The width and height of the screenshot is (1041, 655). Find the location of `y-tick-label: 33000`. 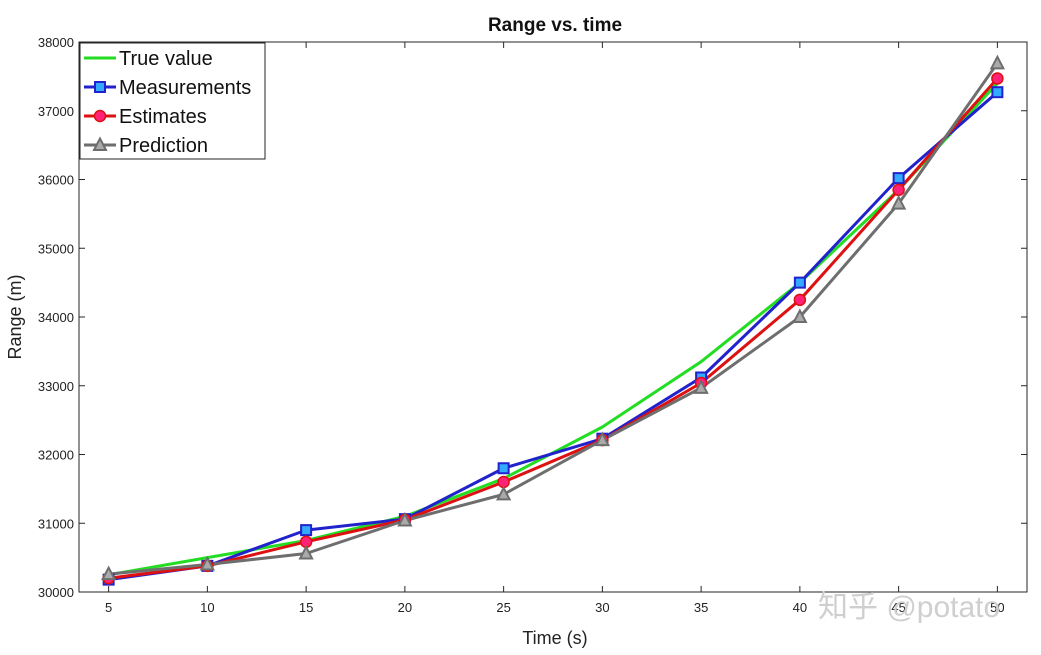

y-tick-label: 33000 is located at coordinates (56, 386).